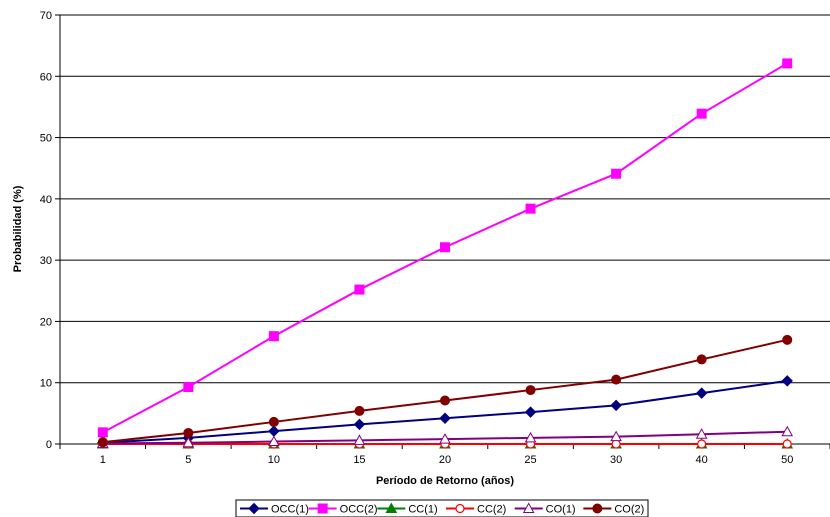 The height and width of the screenshot is (517, 830). What do you see at coordinates (545, 509) in the screenshot?
I see `legend-item: CO(1)` at bounding box center [545, 509].